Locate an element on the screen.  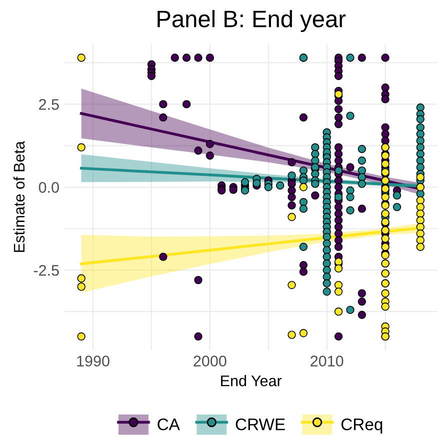
x-tick-label: 1990 is located at coordinates (93, 361).